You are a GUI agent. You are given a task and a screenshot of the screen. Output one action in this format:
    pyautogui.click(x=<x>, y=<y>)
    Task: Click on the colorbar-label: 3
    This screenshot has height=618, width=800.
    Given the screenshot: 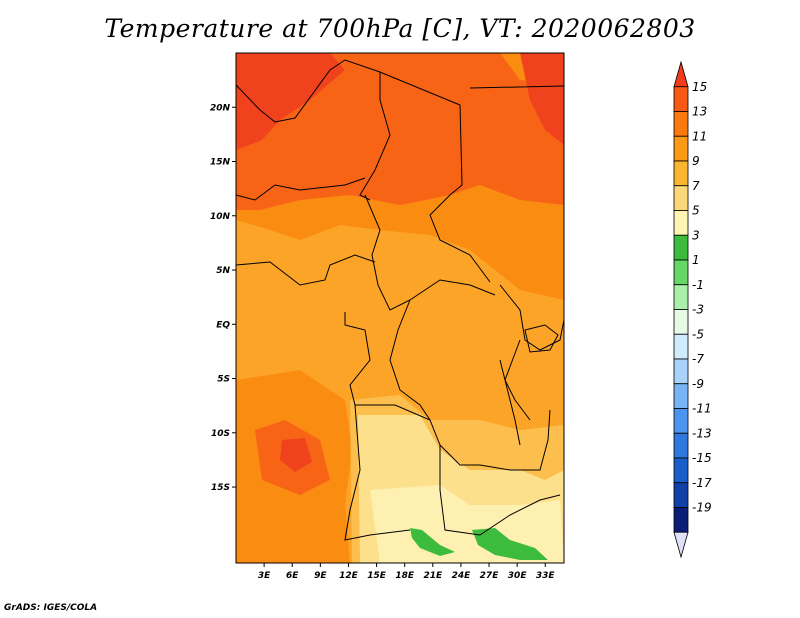 What is the action you would take?
    pyautogui.click(x=696, y=235)
    